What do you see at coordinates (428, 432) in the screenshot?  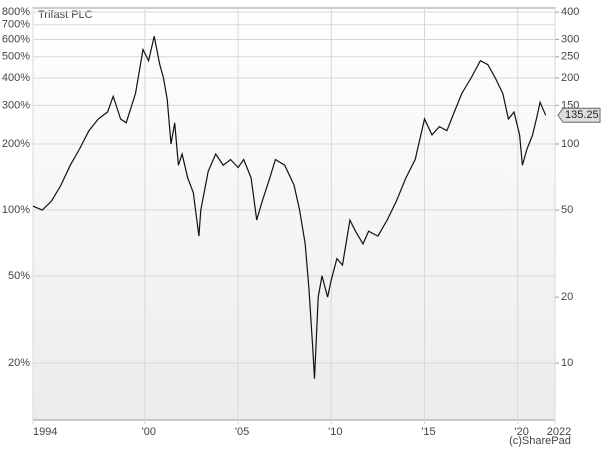 I see `x-tick-label: '15` at bounding box center [428, 432].